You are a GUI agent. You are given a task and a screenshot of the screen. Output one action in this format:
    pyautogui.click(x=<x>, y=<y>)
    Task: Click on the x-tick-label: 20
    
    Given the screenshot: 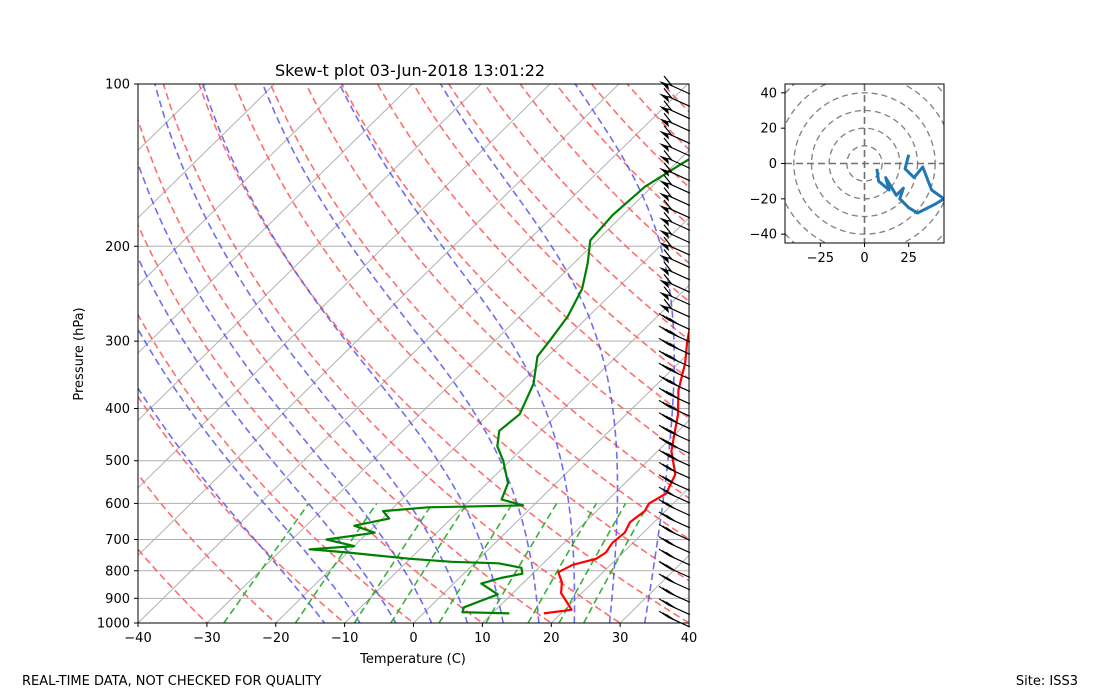 What is the action you would take?
    pyautogui.click(x=551, y=638)
    